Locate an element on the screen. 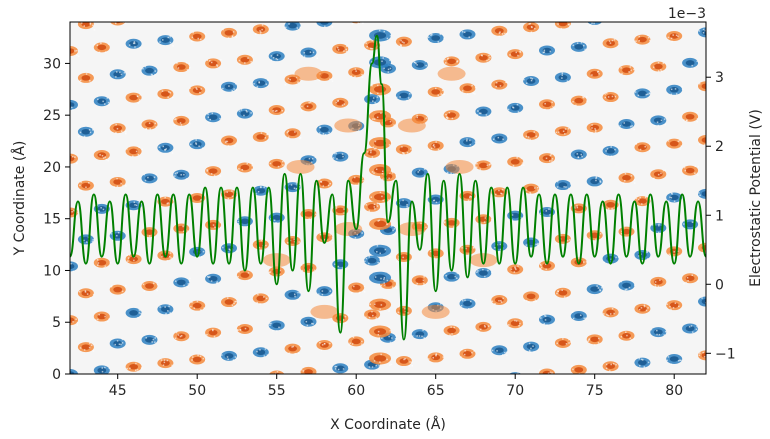 The height and width of the screenshot is (439, 770). y-tick-label: 25 is located at coordinates (52, 116).